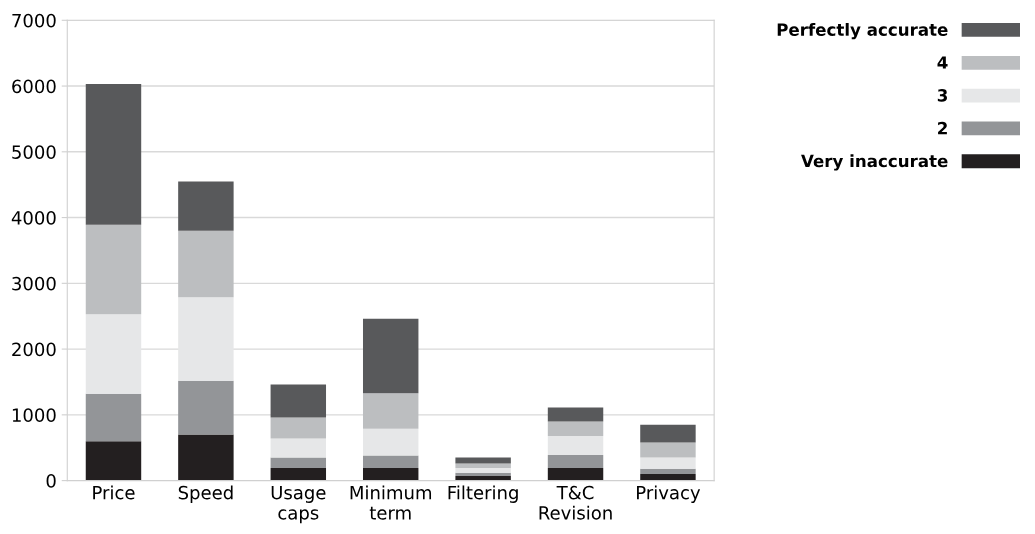  What do you see at coordinates (483, 494) in the screenshot?
I see `x-tick-label: Filtering` at bounding box center [483, 494].